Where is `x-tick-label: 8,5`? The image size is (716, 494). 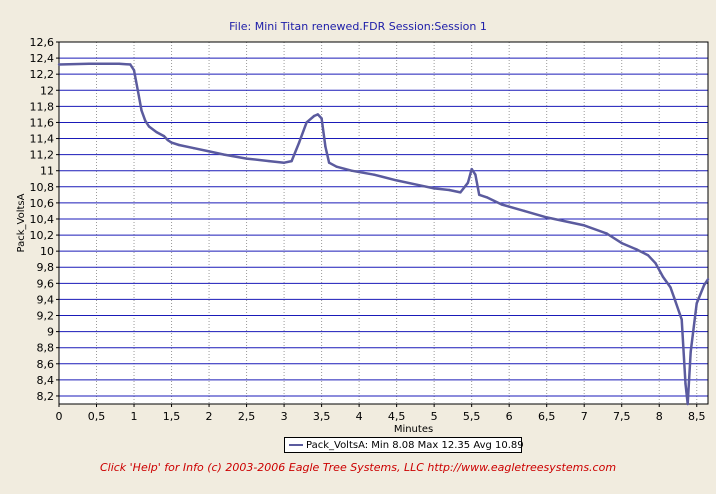 x-tick-label: 8,5 is located at coordinates (697, 416).